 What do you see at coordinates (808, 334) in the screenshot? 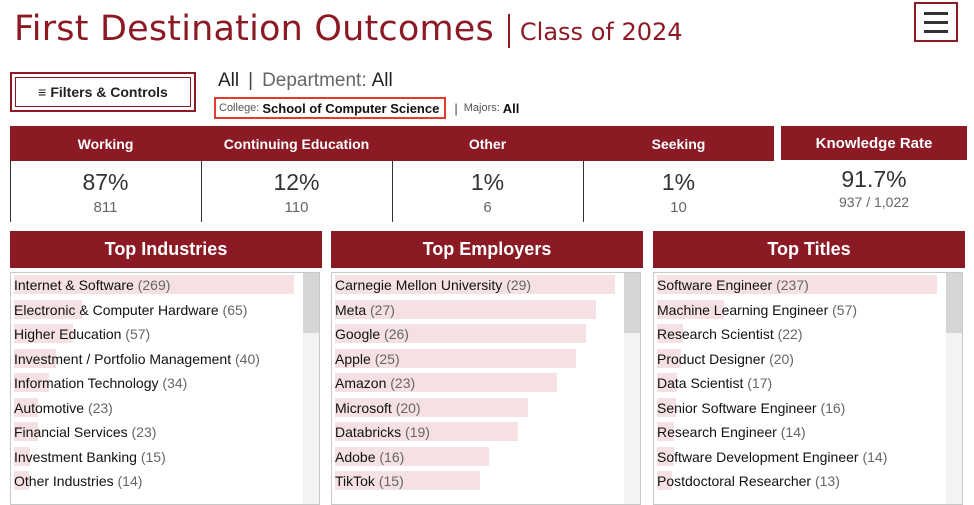
I see `list-item: Research Scientist (22)` at bounding box center [808, 334].